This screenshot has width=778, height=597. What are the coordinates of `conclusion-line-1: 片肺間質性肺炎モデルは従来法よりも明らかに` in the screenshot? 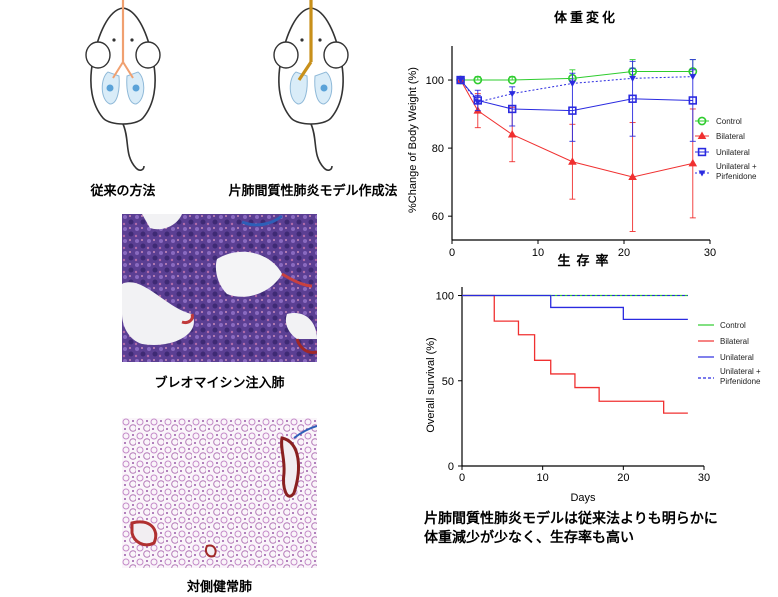 It's located at (571, 519).